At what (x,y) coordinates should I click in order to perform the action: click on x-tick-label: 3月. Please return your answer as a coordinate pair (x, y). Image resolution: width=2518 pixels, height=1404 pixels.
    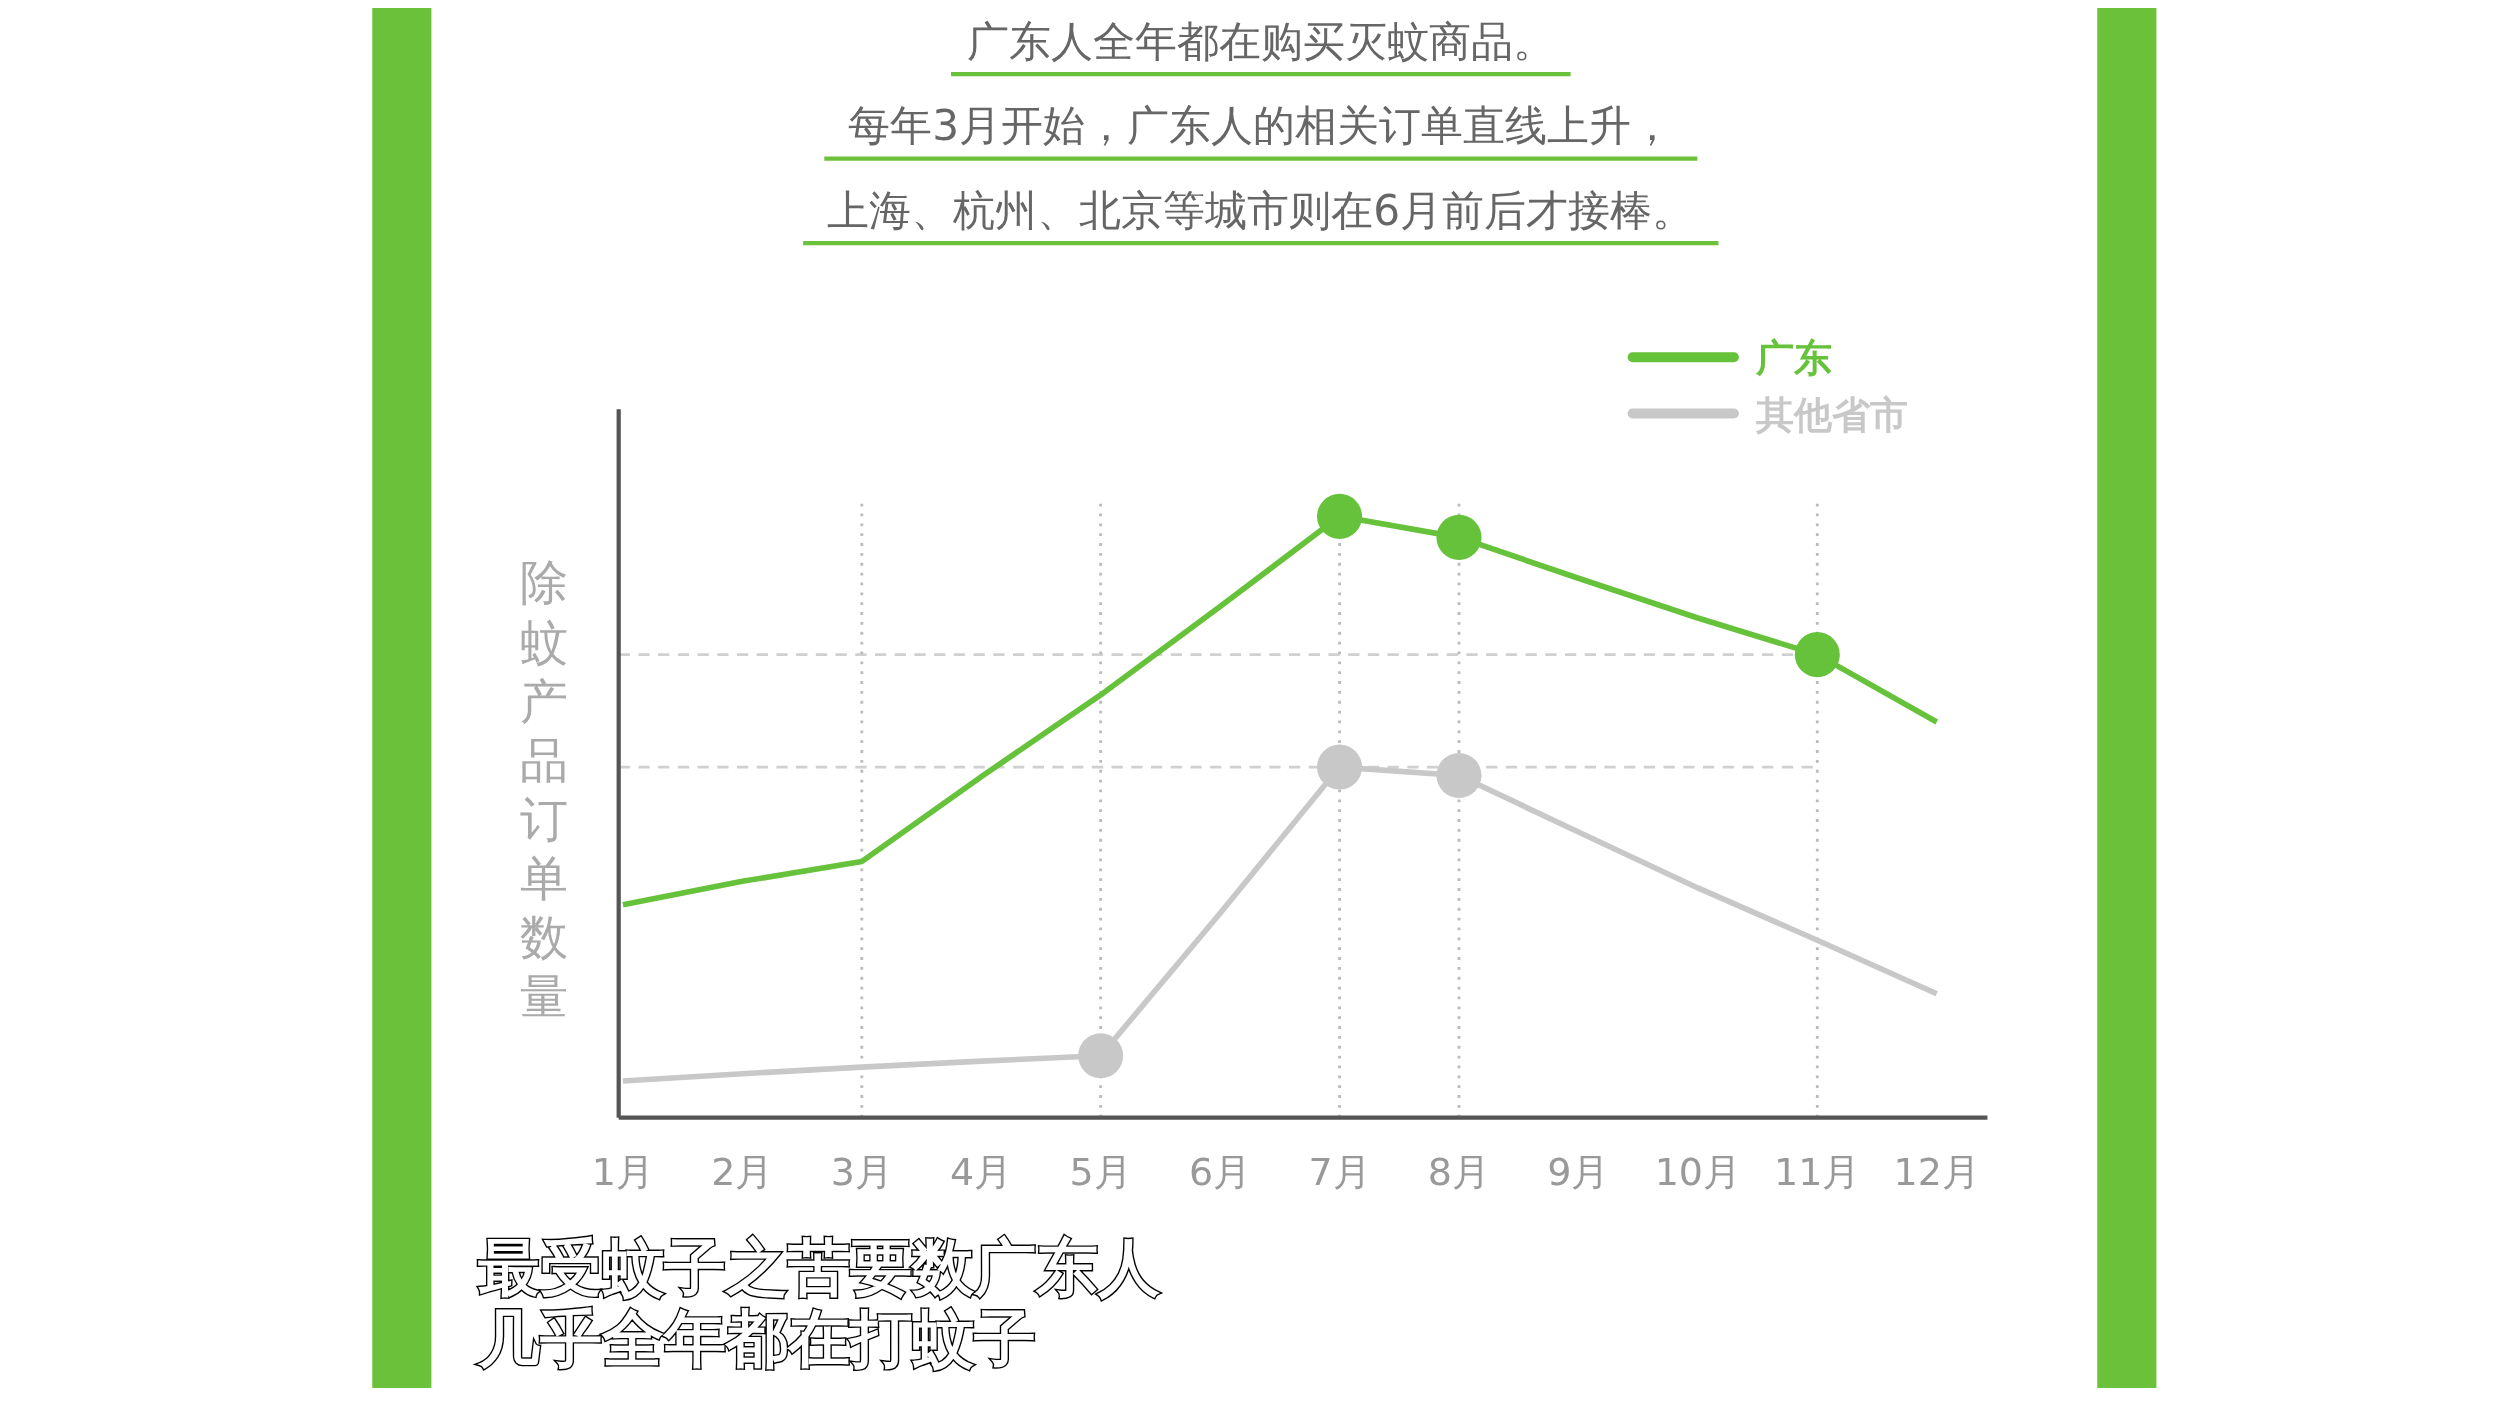
    Looking at the image, I should click on (861, 1172).